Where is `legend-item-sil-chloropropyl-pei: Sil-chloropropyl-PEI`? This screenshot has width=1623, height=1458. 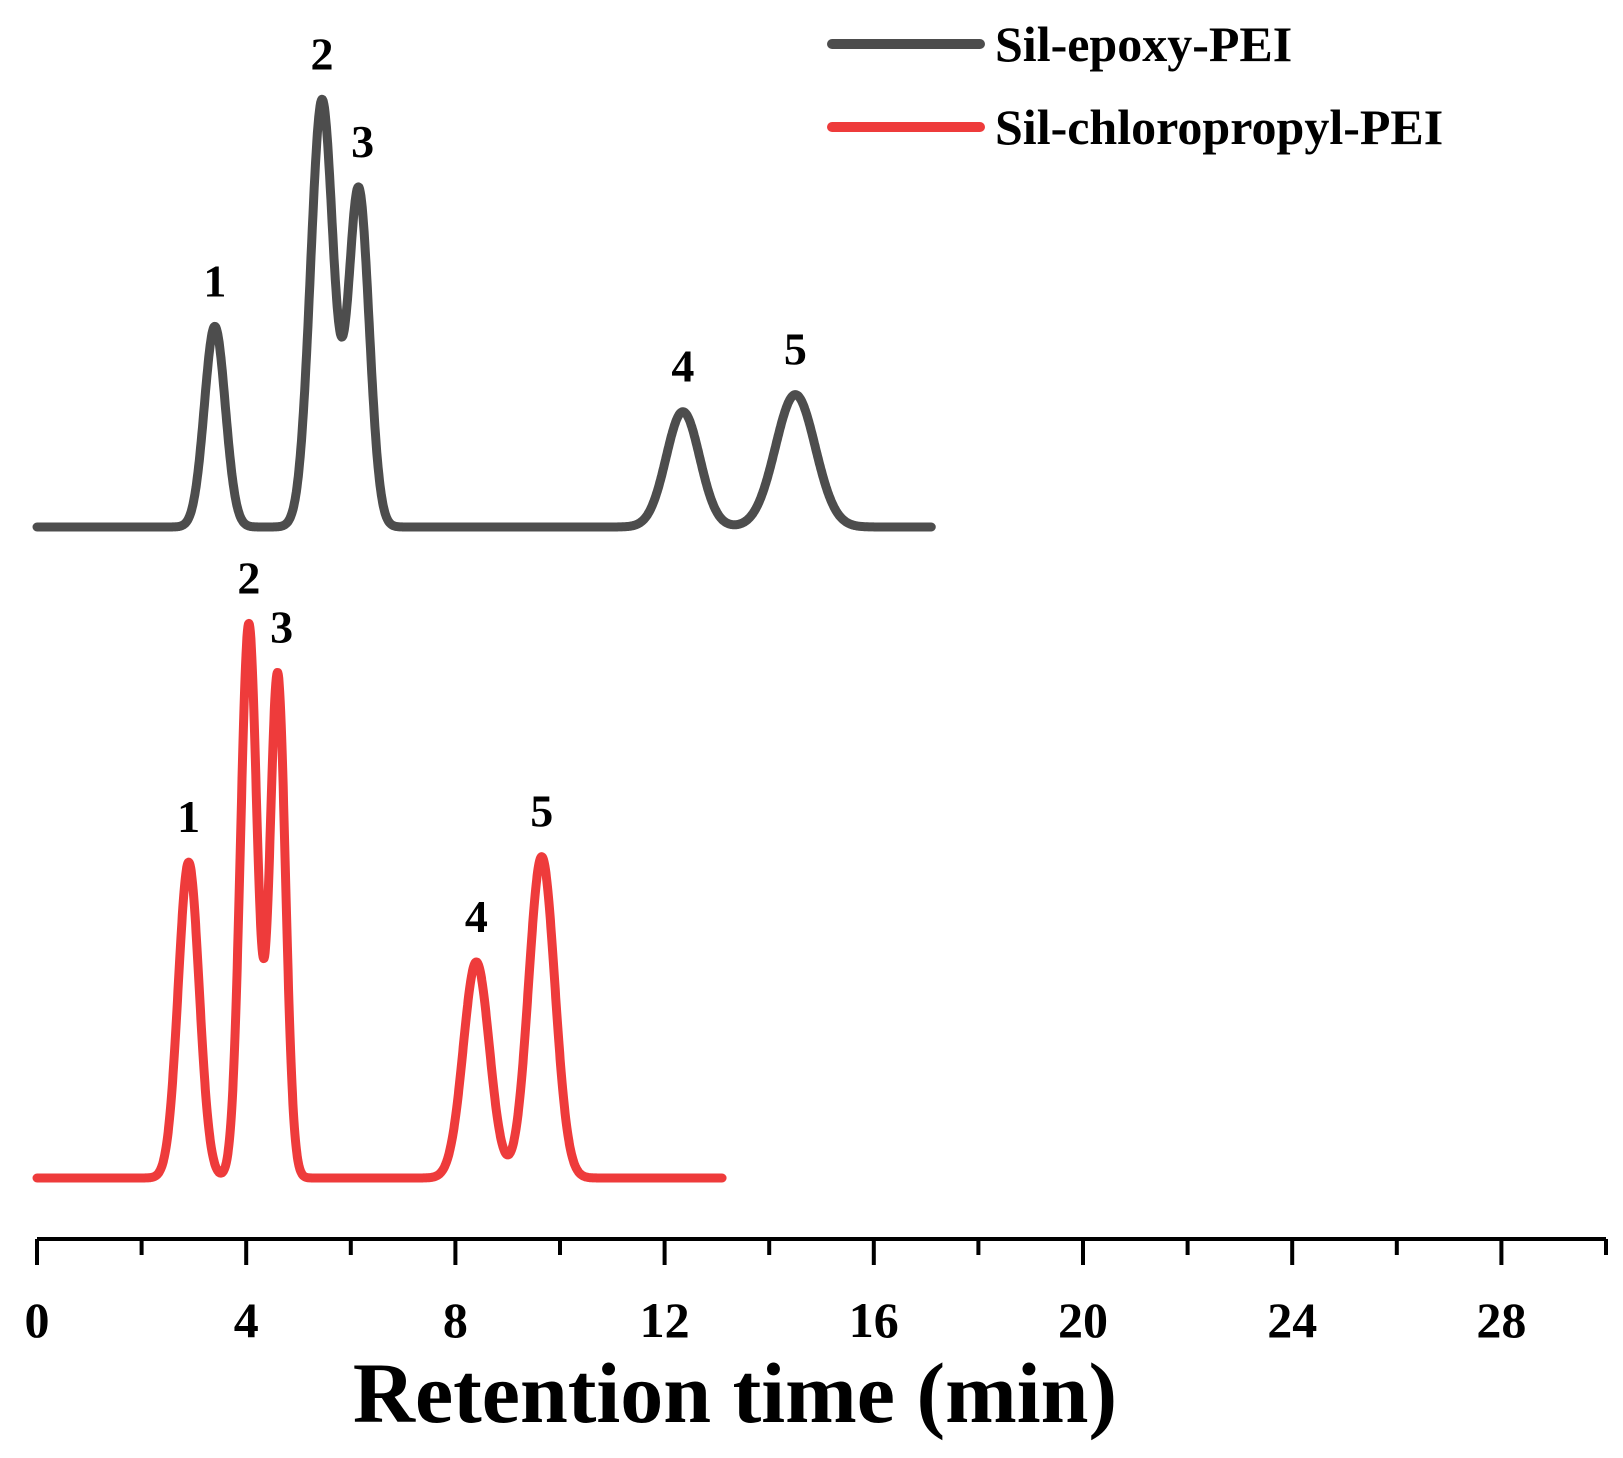 legend-item-sil-chloropropyl-pei: Sil-chloropropyl-PEI is located at coordinates (1135, 127).